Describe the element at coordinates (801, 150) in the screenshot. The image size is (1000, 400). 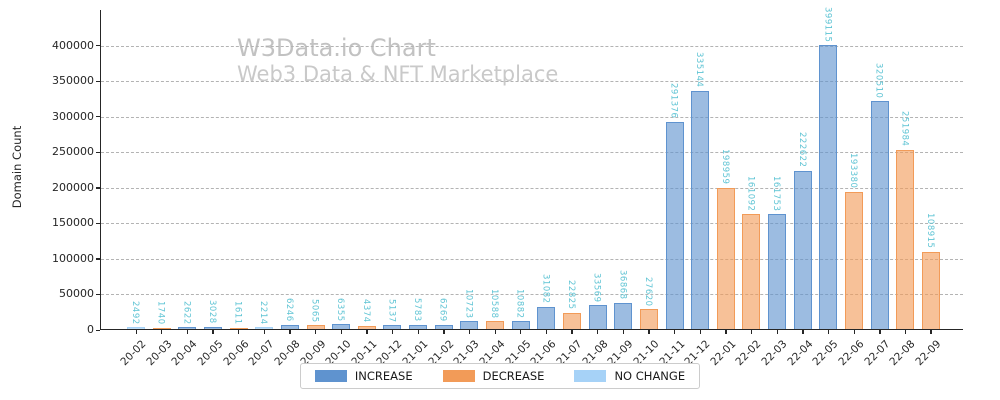
I see `bar-value-label: 222622` at that location.